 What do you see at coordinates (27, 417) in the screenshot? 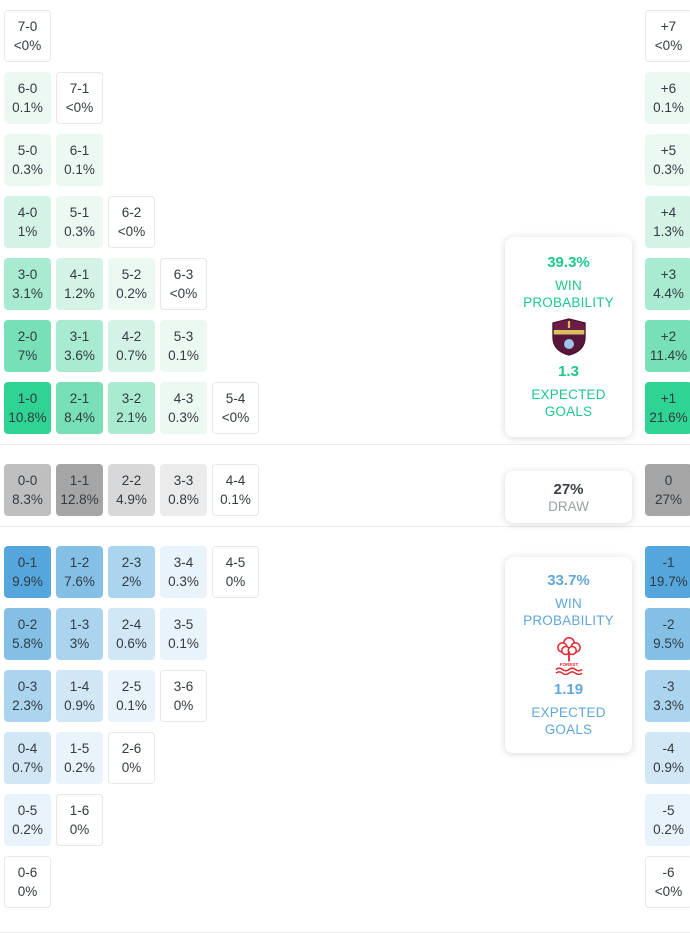
I see `probability-label: 10.8%` at bounding box center [27, 417].